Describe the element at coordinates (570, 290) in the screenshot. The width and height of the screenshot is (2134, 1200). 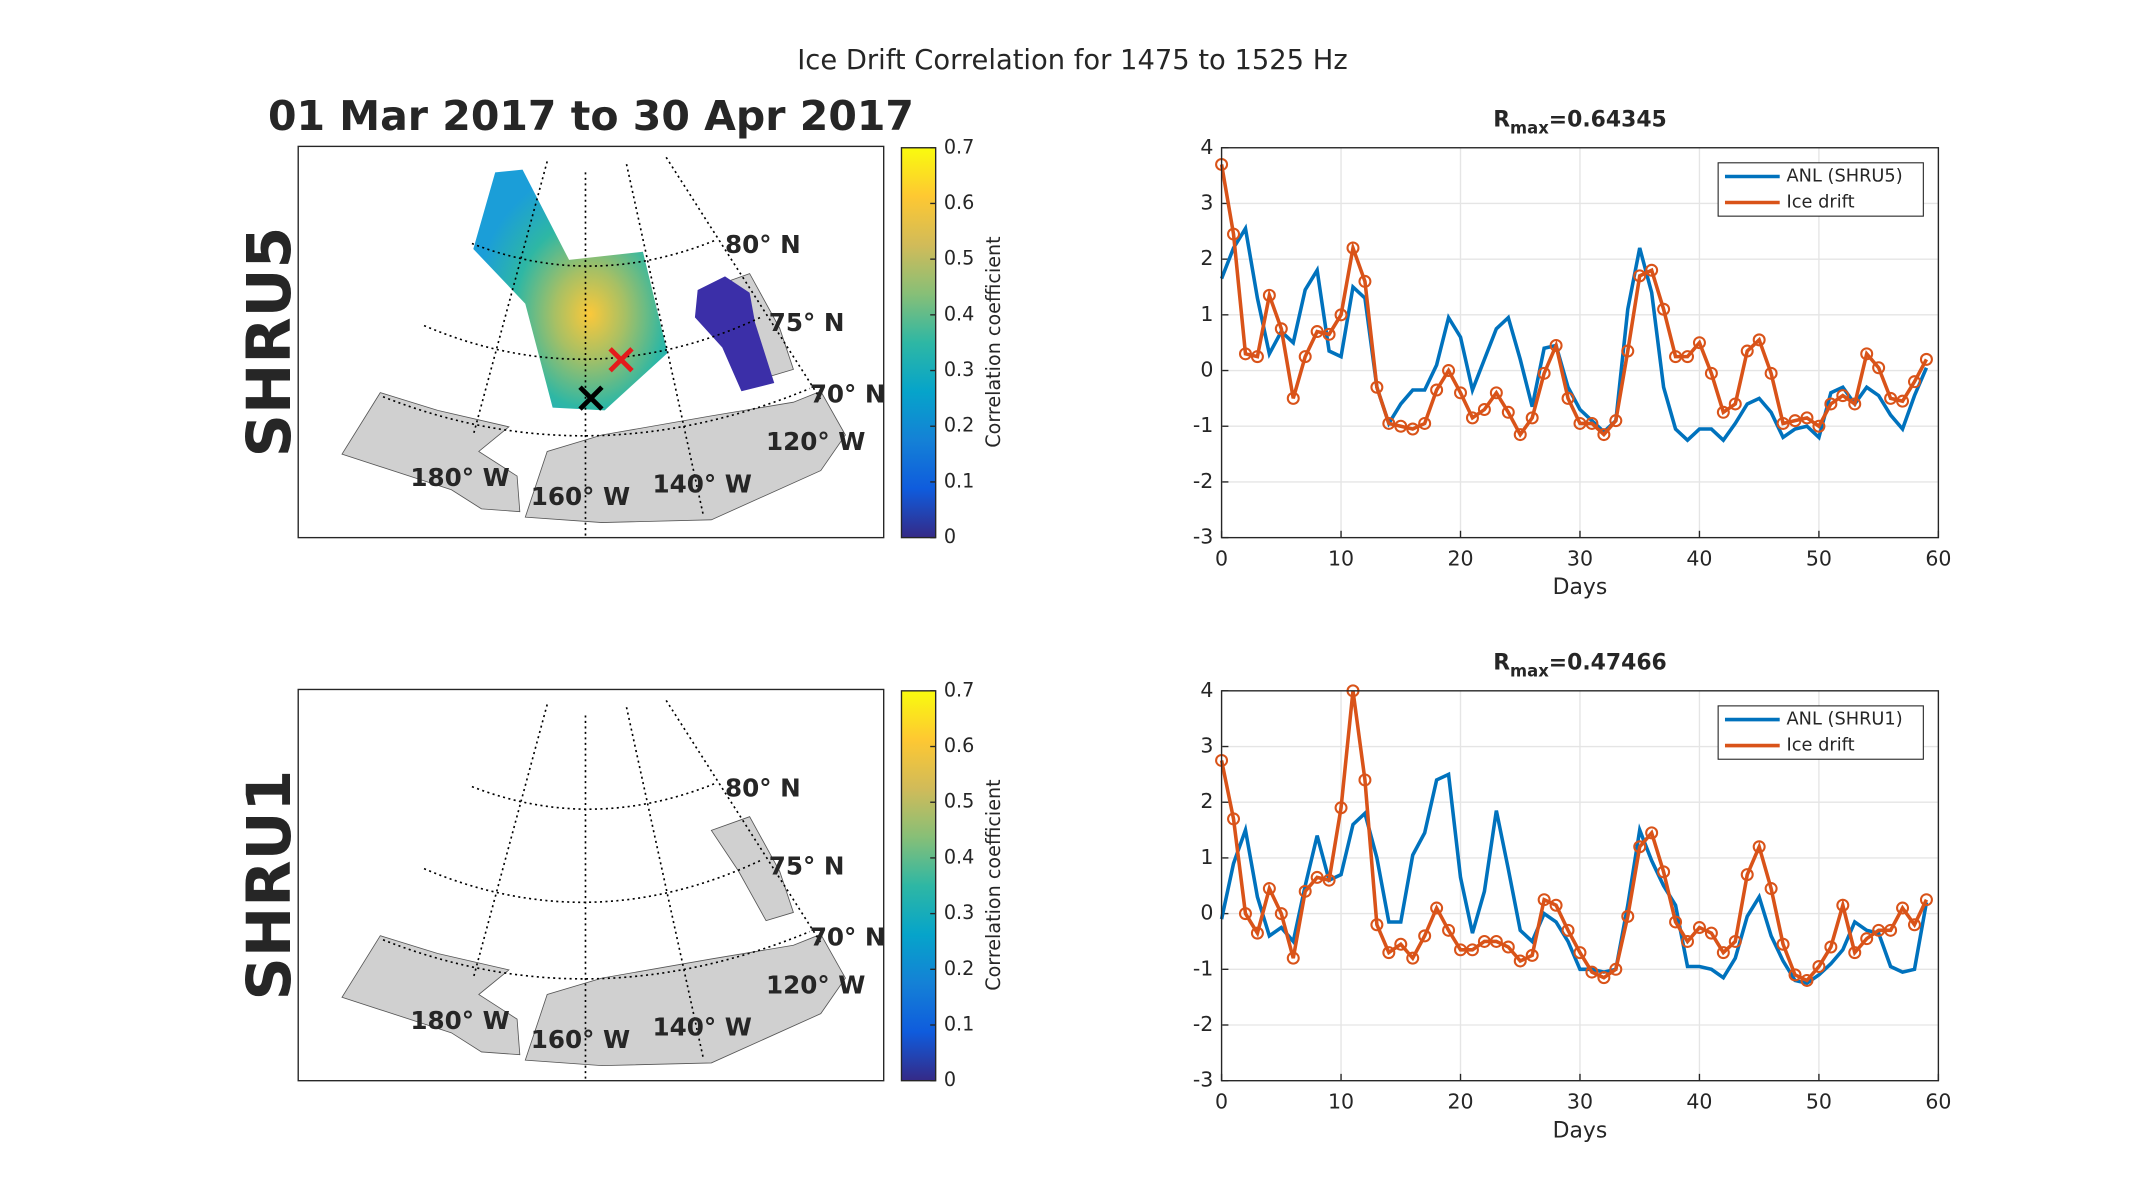
I see `heat-patch` at that location.